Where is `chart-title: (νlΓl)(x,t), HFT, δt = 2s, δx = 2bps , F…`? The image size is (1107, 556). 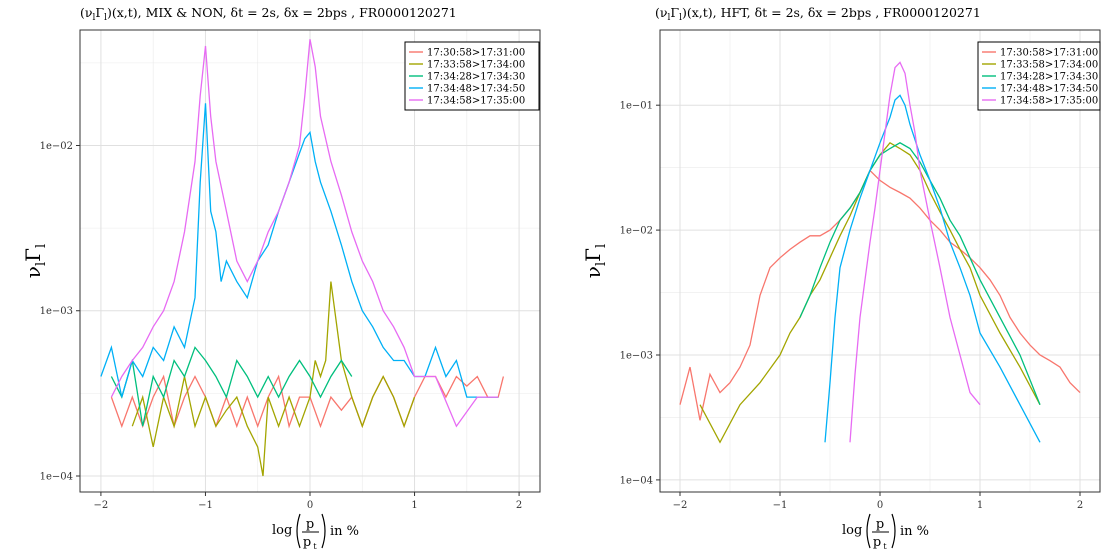
chart-title: (νlΓl)(x,t), HFT, δt = 2s, δx = 2bps , F… is located at coordinates (818, 14).